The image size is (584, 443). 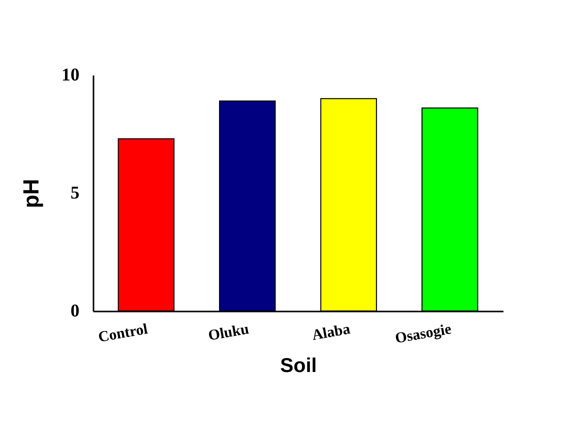 I want to click on y-tick-label: 10, so click(x=71, y=74).